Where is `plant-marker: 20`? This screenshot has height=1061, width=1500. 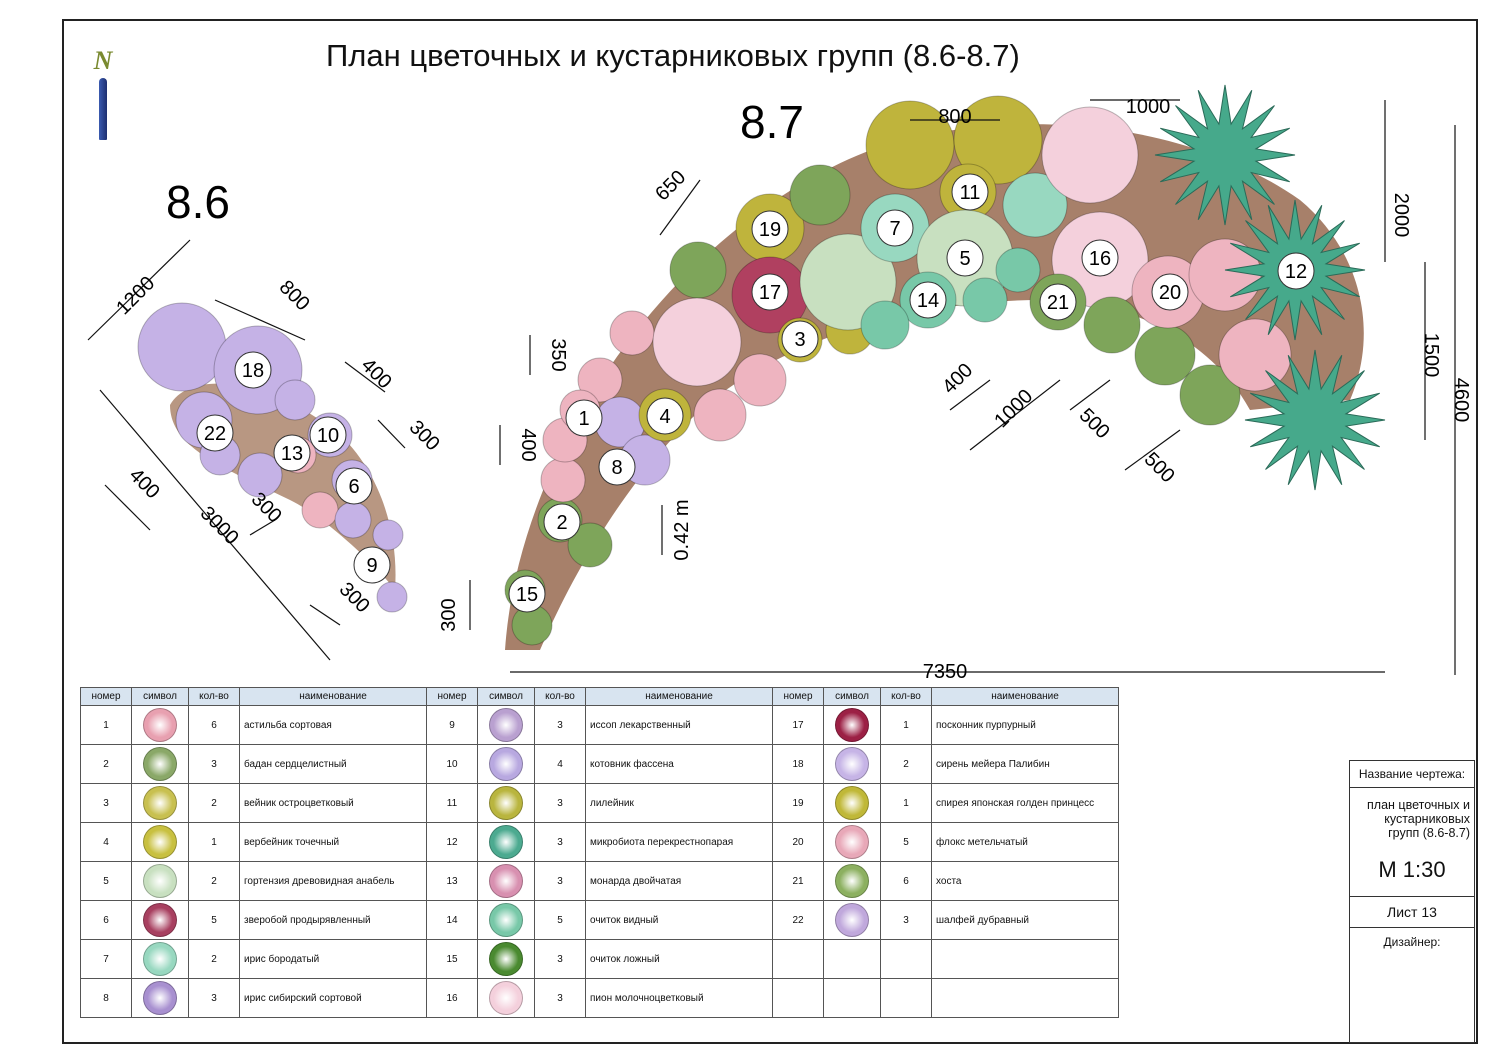
plant-marker: 20 is located at coordinates (1170, 292).